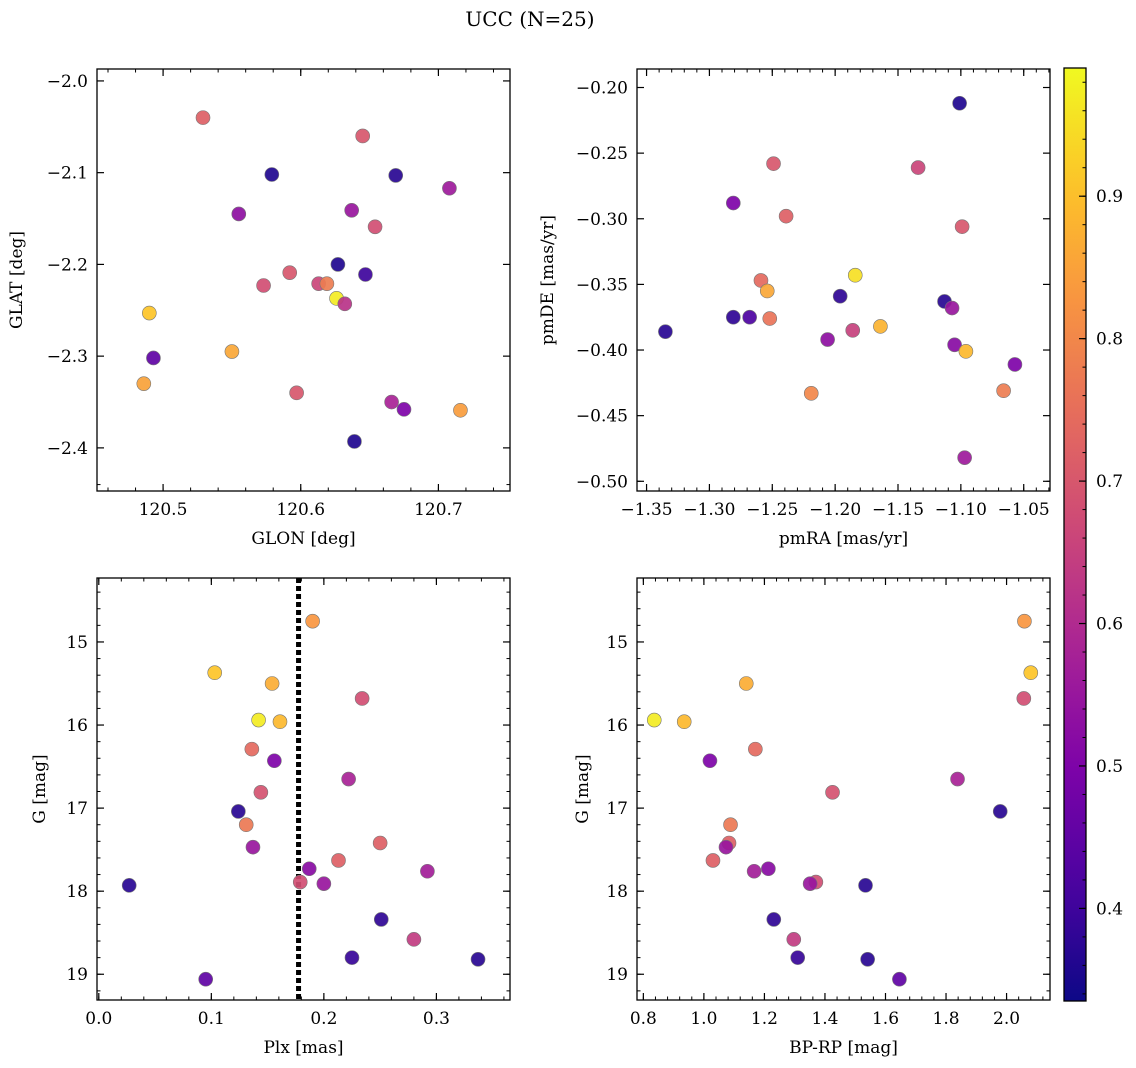  Describe the element at coordinates (1093, 534) in the screenshot. I see `colorbar: 0.4 0.5 0.6 0.7 0.8 0.9` at that location.